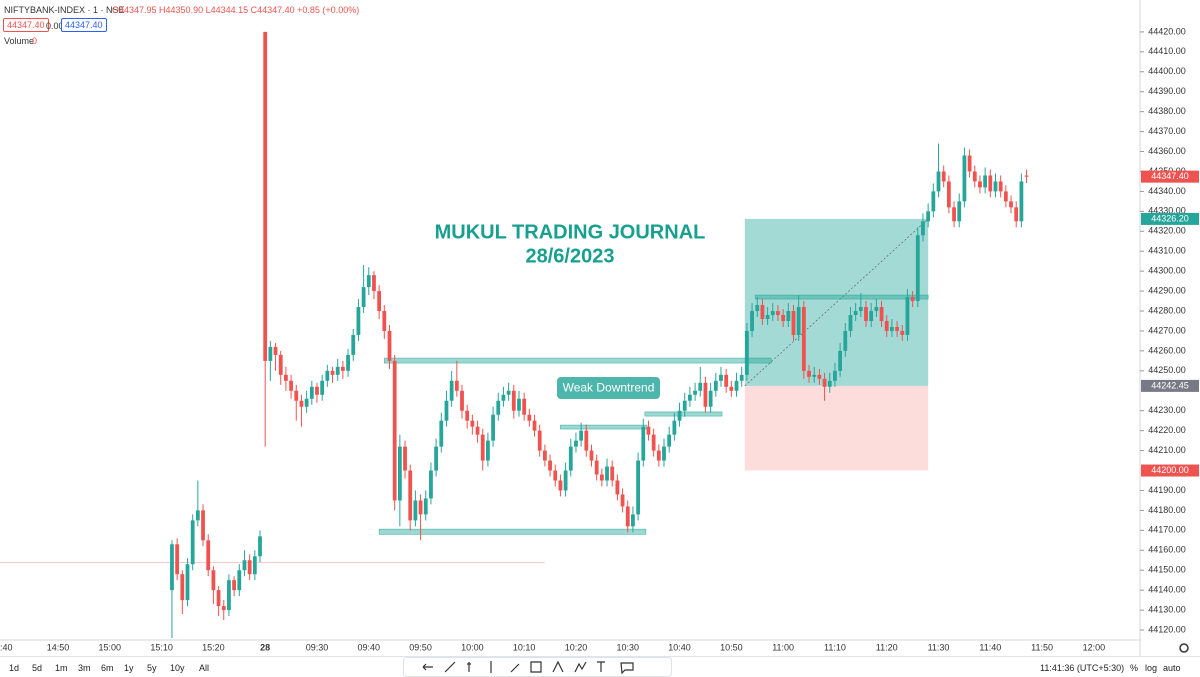  I want to click on symbol: NIFTYBANK-INDEX · 1 · NSE, so click(64, 10).